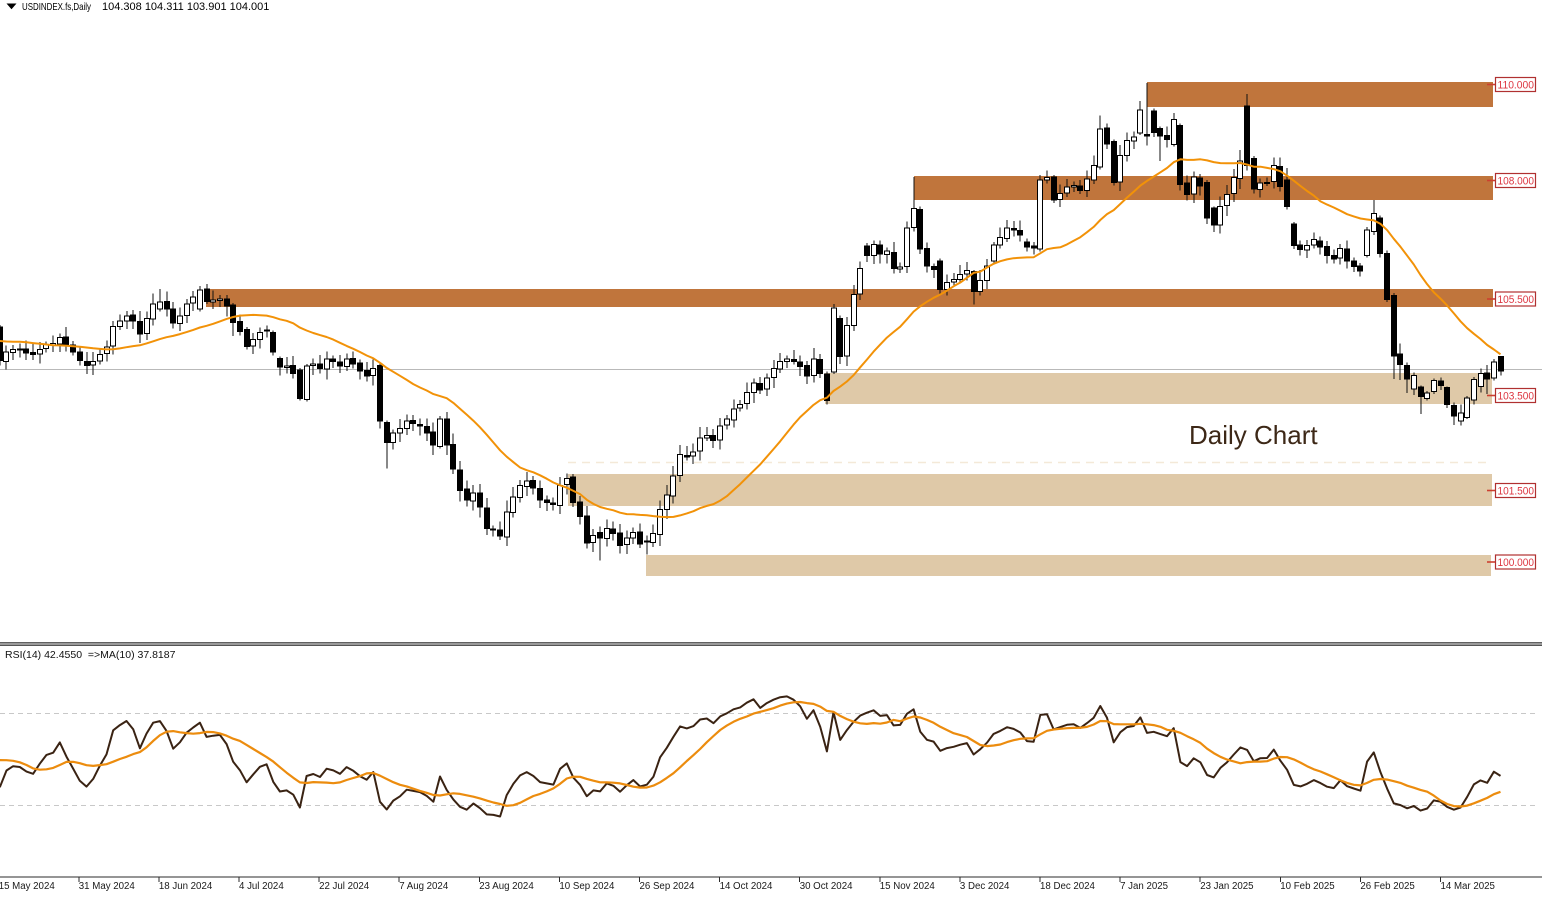 The height and width of the screenshot is (897, 1542). I want to click on svg-text: 15 Nov 2024, so click(908, 886).